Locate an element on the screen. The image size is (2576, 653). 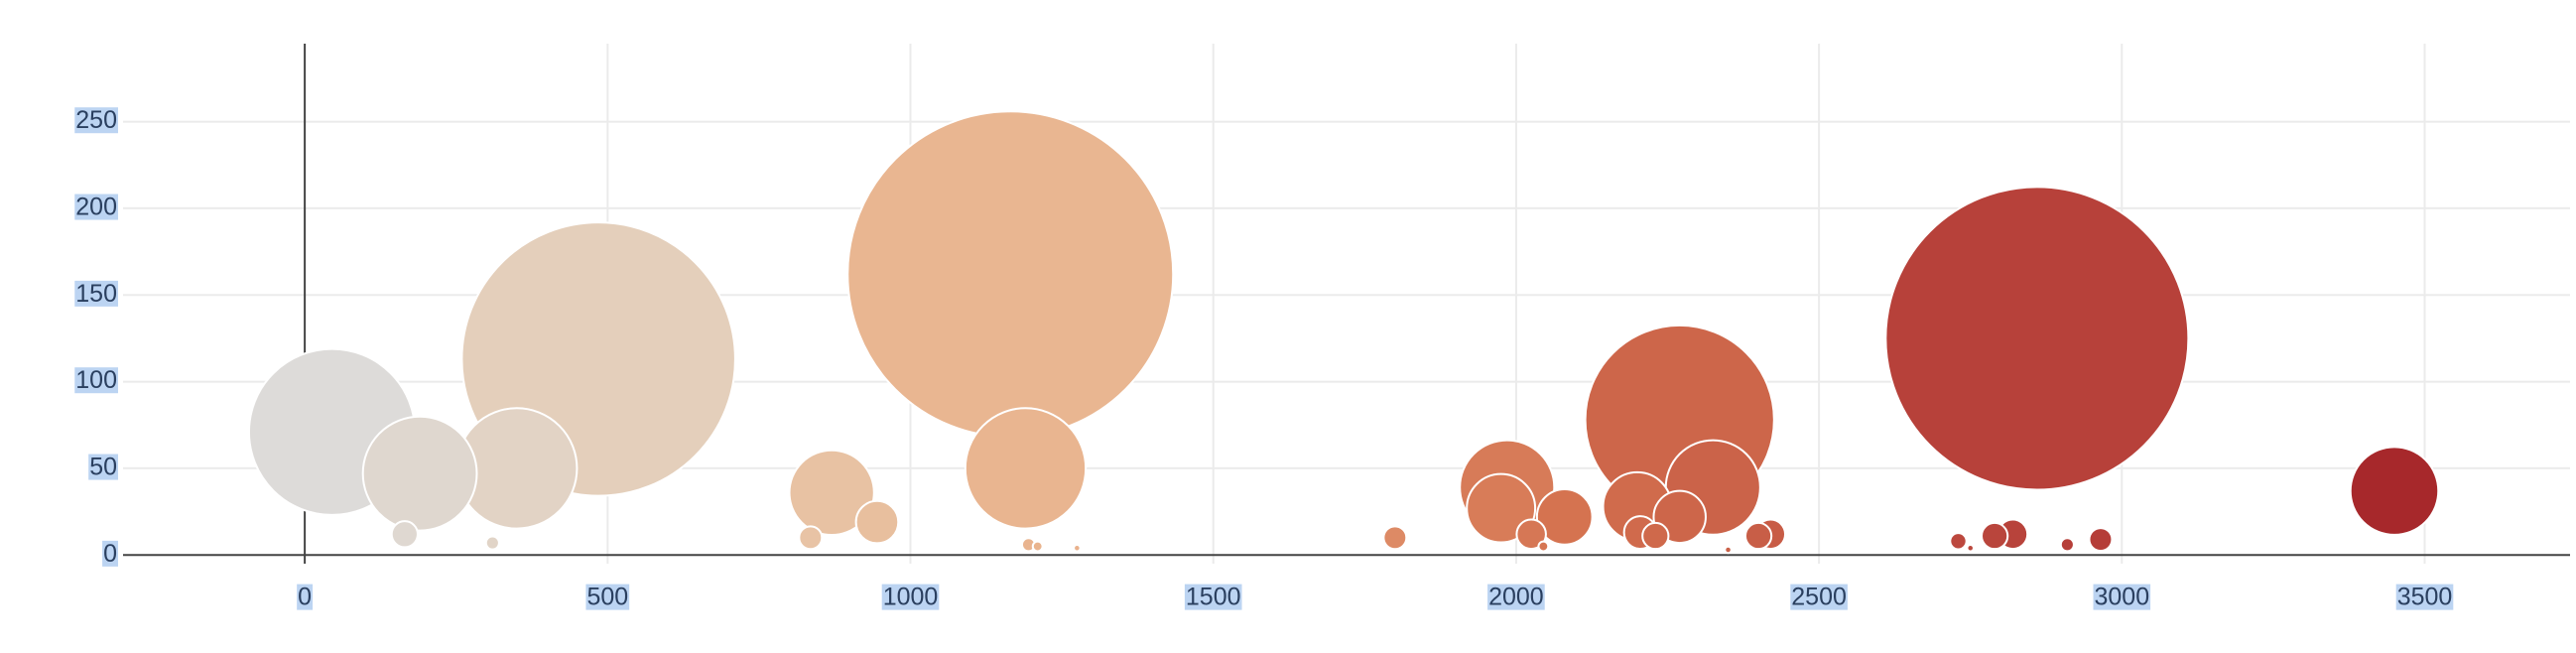
y-tick-label-150: 150 is located at coordinates (96, 294).